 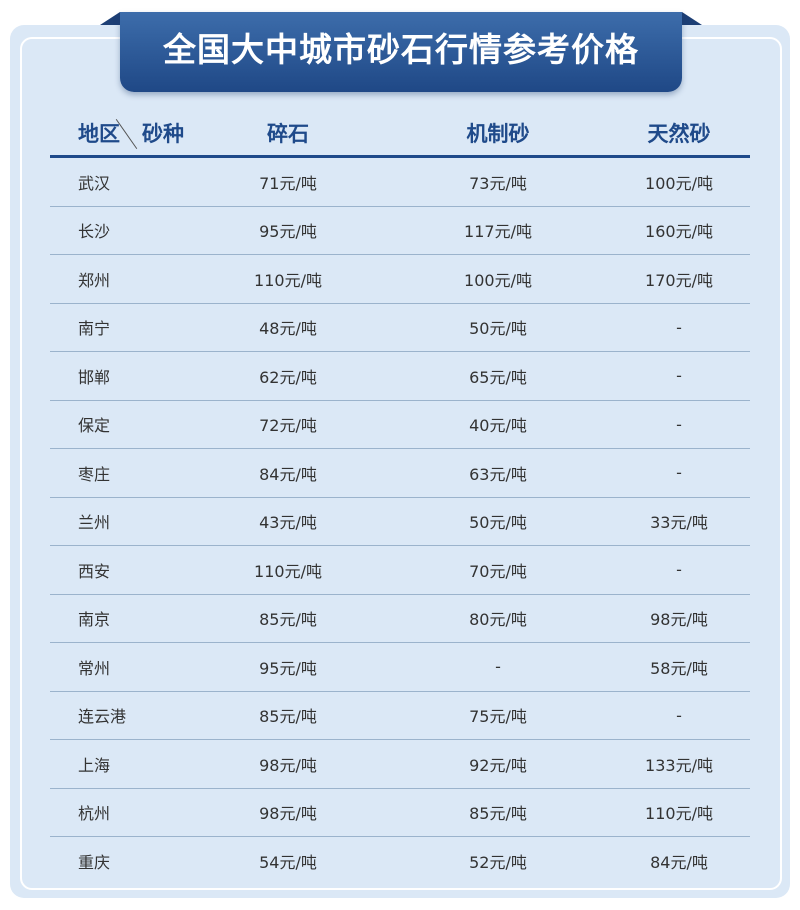 I want to click on crushed-stone-price: 48元/吨, so click(x=288, y=327).